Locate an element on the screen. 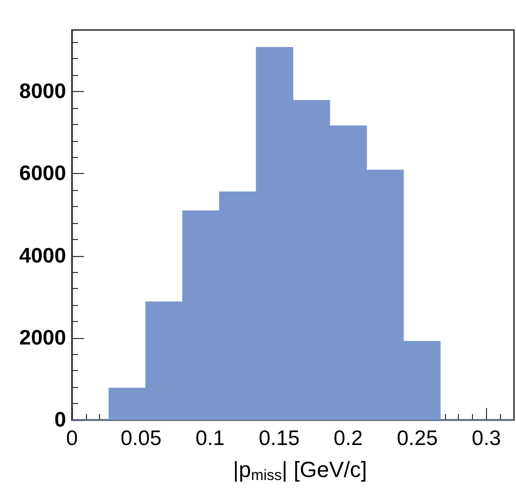  y-tick-label: 4000 is located at coordinates (42, 256).